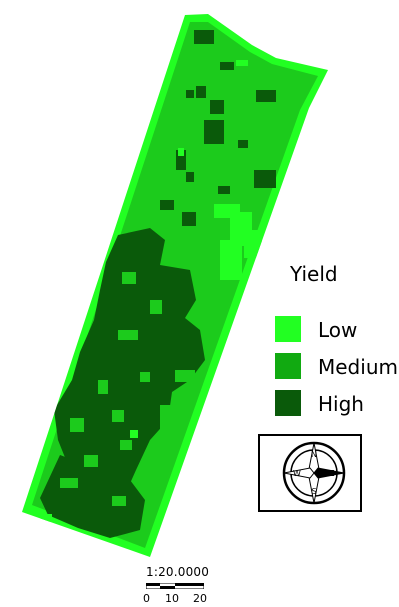 This screenshot has height=607, width=399. What do you see at coordinates (314, 473) in the screenshot?
I see `compass-rose-icon: N S E W` at bounding box center [314, 473].